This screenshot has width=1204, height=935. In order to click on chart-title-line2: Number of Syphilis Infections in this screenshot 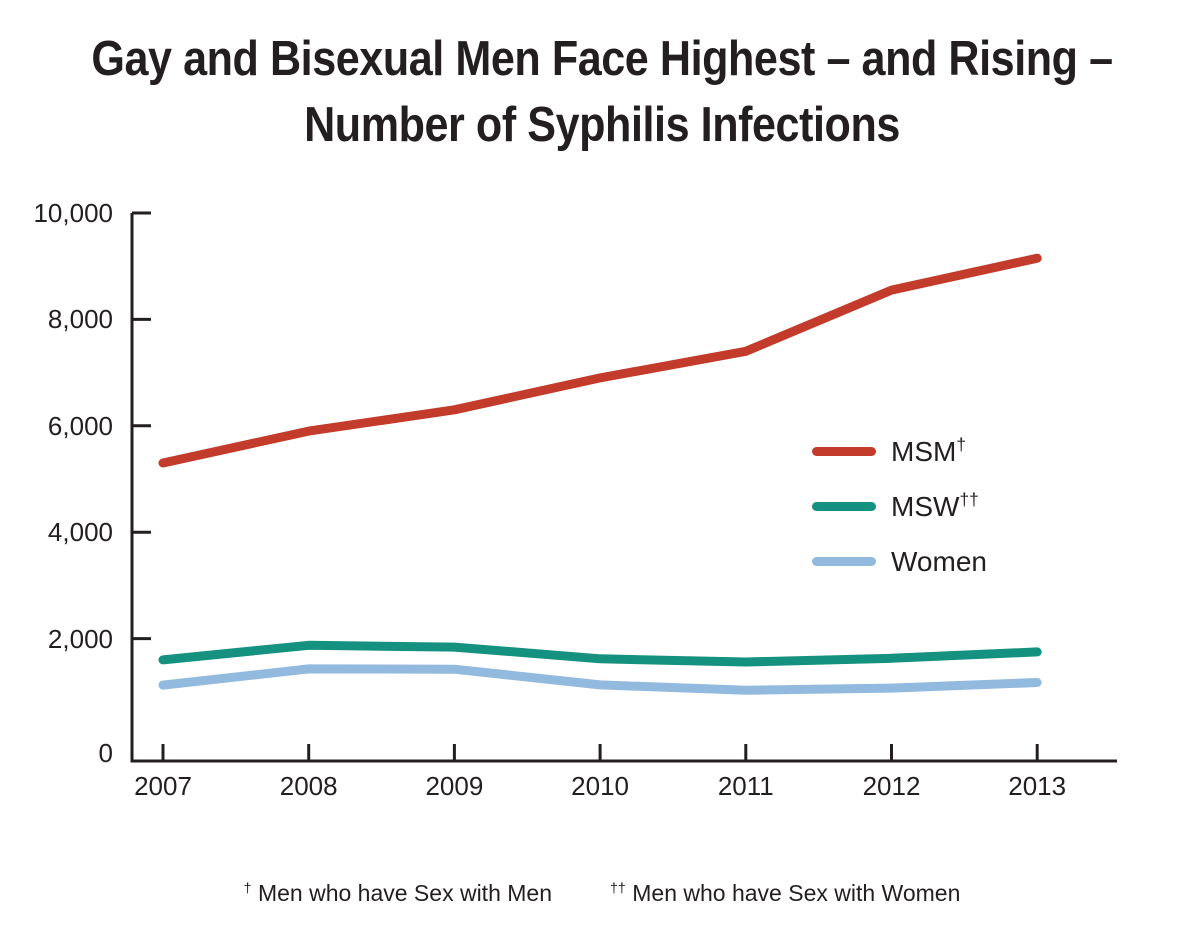, I will do `click(602, 125)`.